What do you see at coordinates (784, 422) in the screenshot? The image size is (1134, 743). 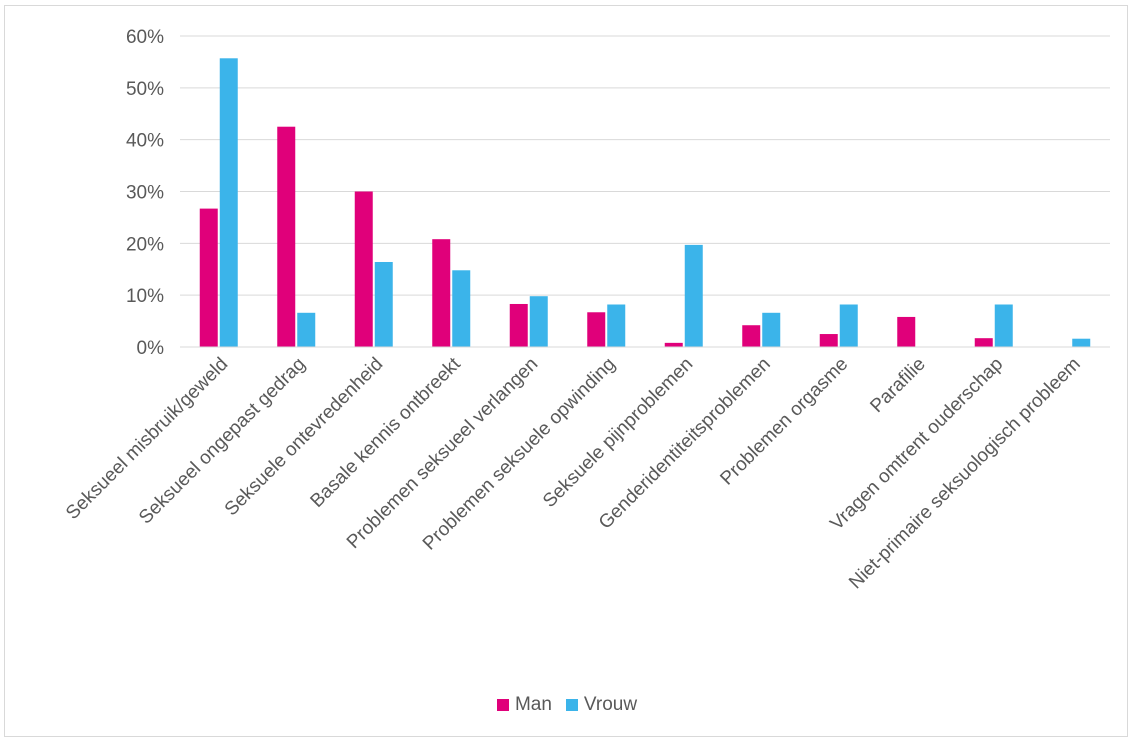 I see `x-category-label: Problemen orgasme` at bounding box center [784, 422].